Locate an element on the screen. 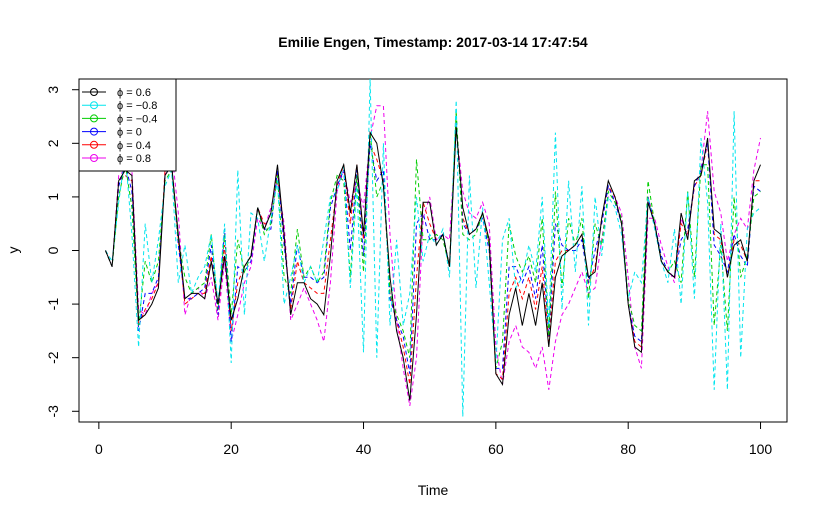  legend-box is located at coordinates (127, 125).